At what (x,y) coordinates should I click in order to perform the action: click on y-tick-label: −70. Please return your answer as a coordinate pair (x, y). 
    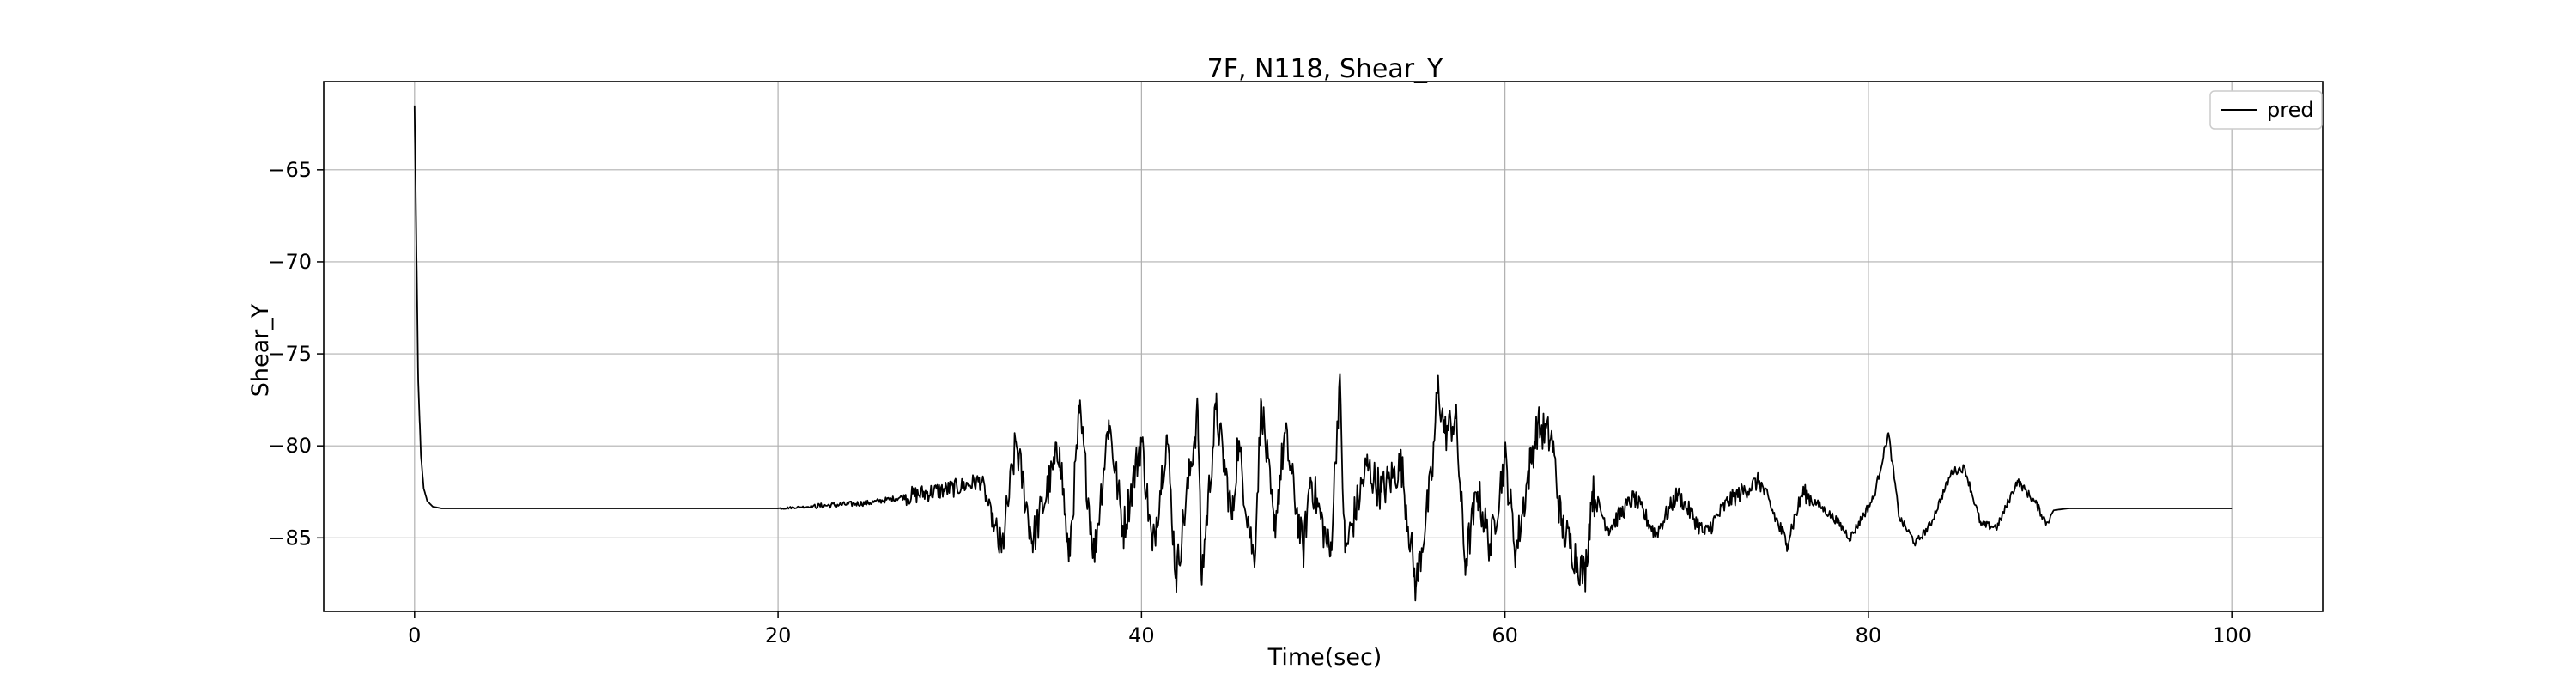
    Looking at the image, I should click on (290, 262).